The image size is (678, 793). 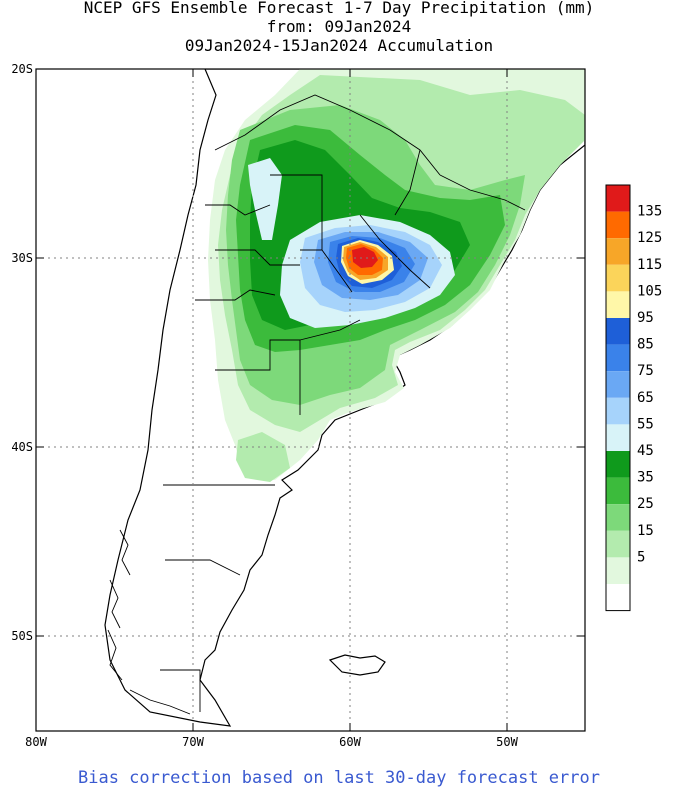 I want to click on precip-legend: 135 125 115 105 95 85 75 65 55 45 35 25 15 5, so click(x=633, y=398).